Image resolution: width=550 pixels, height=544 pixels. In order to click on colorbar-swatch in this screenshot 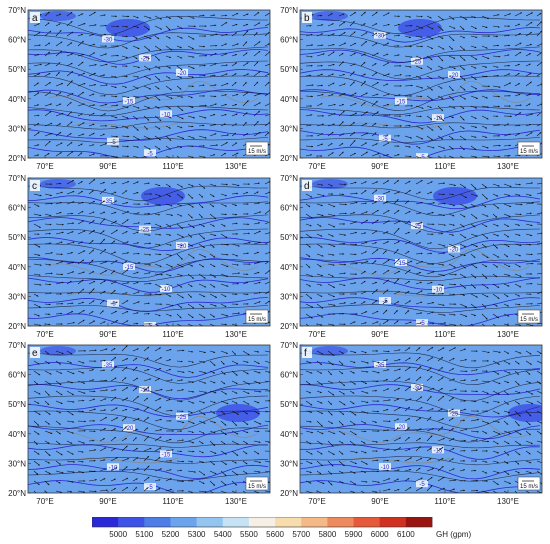, I will do `click(131, 522)`.